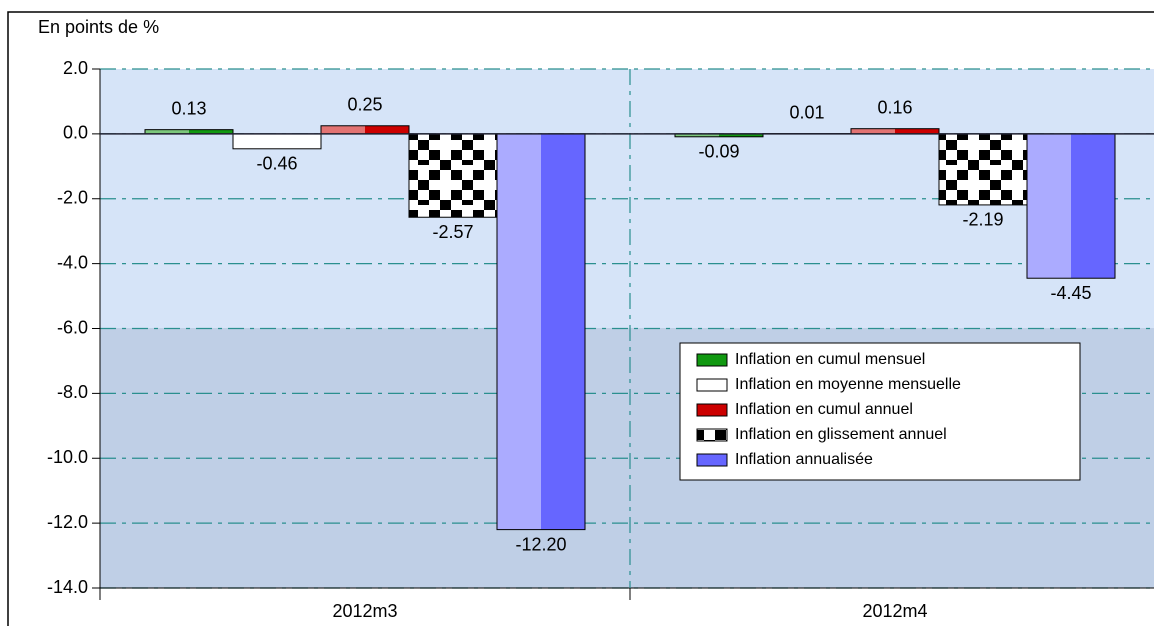  I want to click on y-tick-label: -6.0, so click(72, 327).